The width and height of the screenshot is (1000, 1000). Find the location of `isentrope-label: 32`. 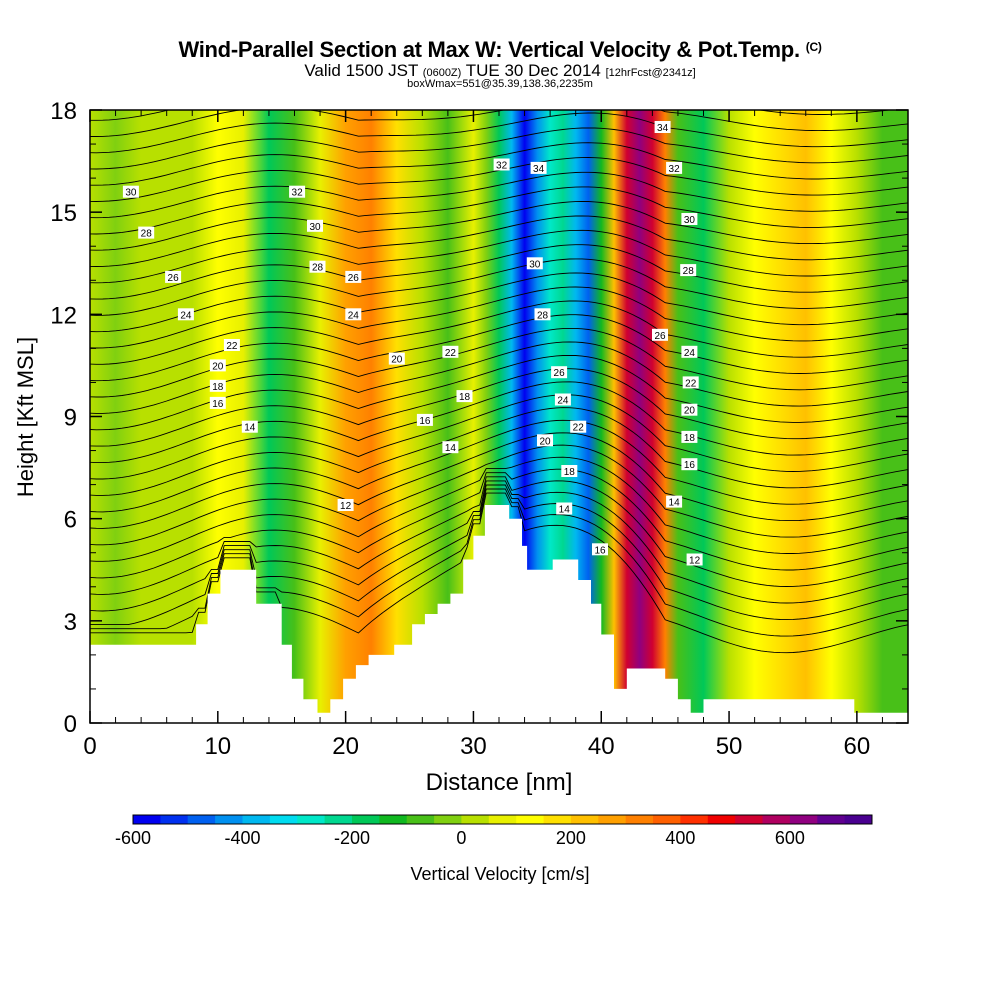

isentrope-label: 32 is located at coordinates (674, 168).